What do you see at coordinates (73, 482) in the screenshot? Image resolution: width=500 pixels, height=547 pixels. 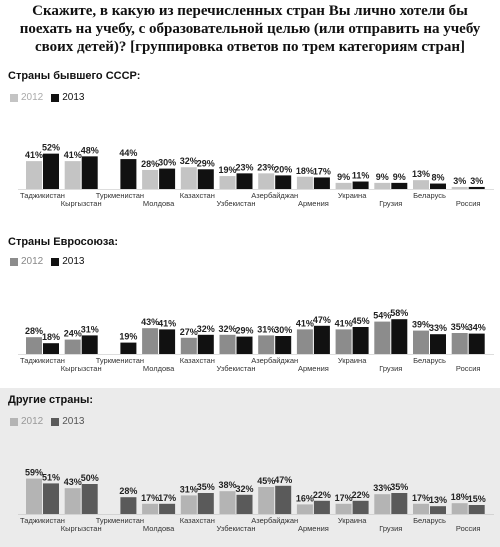 I see `data-label-2012: 43%` at bounding box center [73, 482].